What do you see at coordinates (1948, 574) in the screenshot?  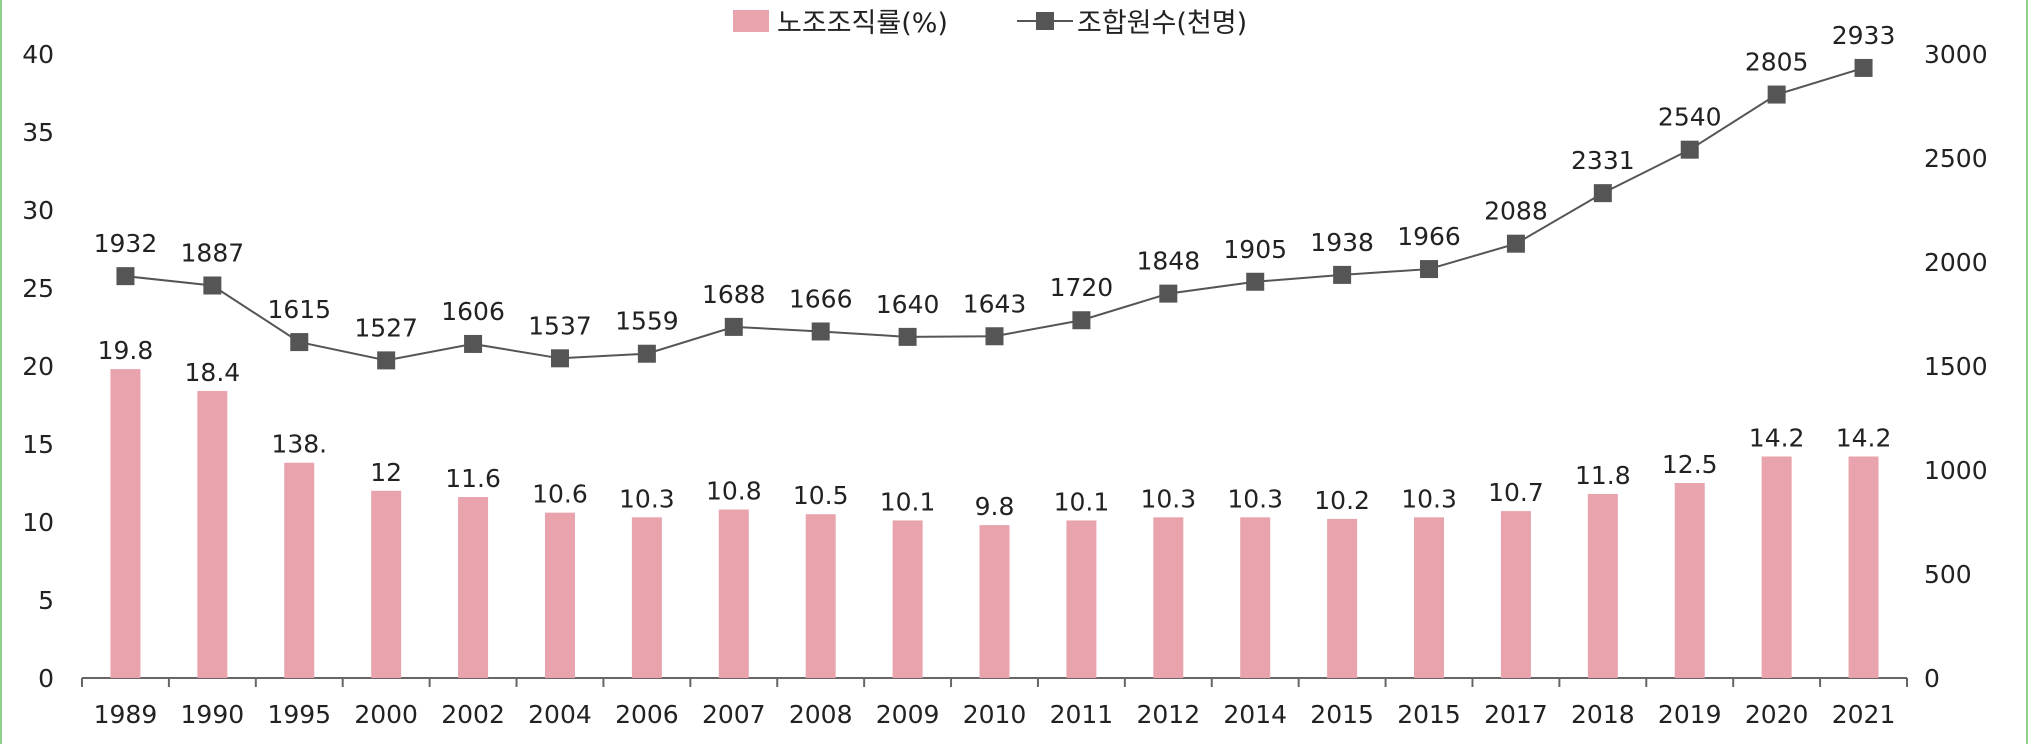 I see `y-right-tick-label: 500` at bounding box center [1948, 574].